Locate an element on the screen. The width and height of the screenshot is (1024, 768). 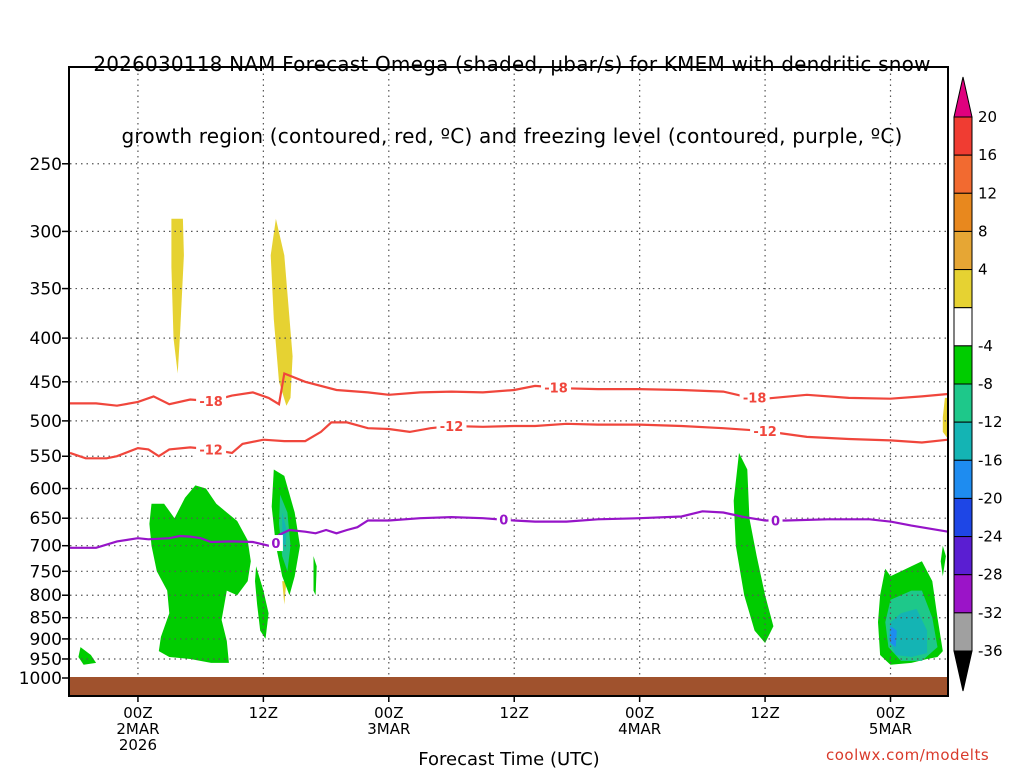
contour--18-label-0: -18 is located at coordinates (211, 402).